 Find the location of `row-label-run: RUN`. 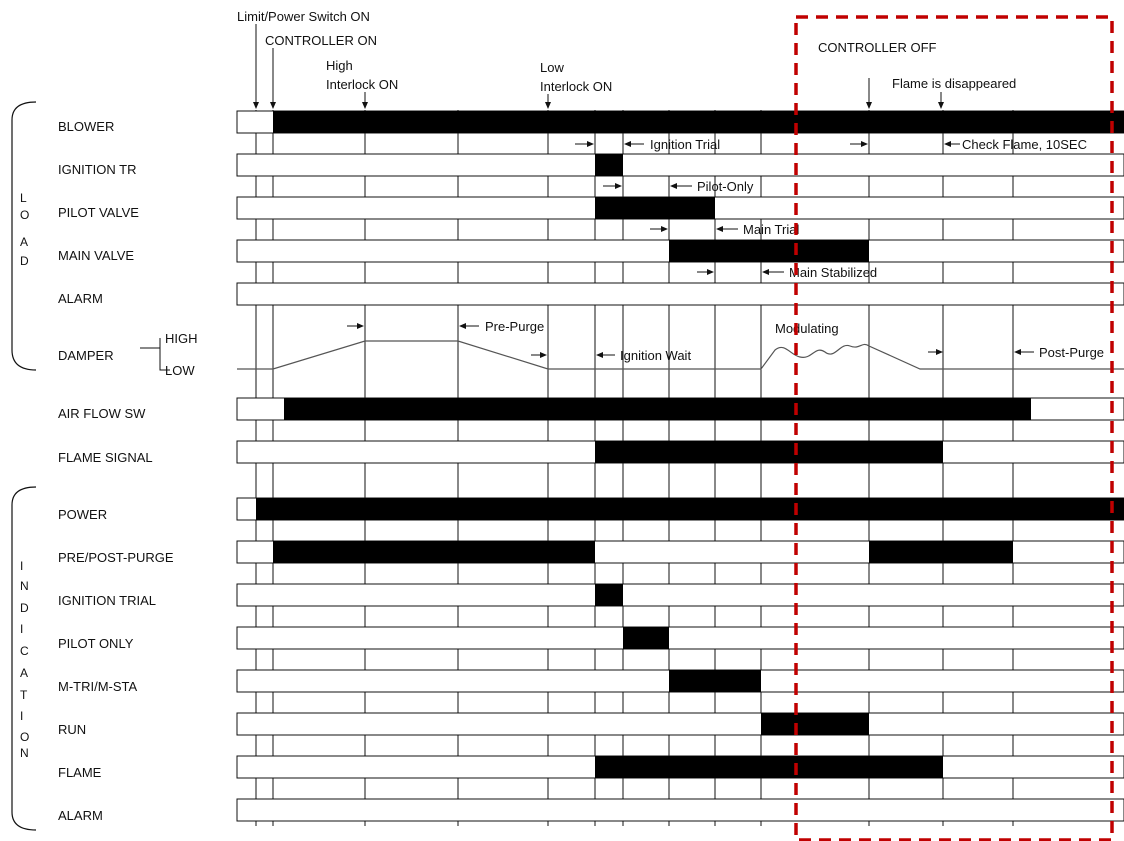

row-label-run: RUN is located at coordinates (72, 729).